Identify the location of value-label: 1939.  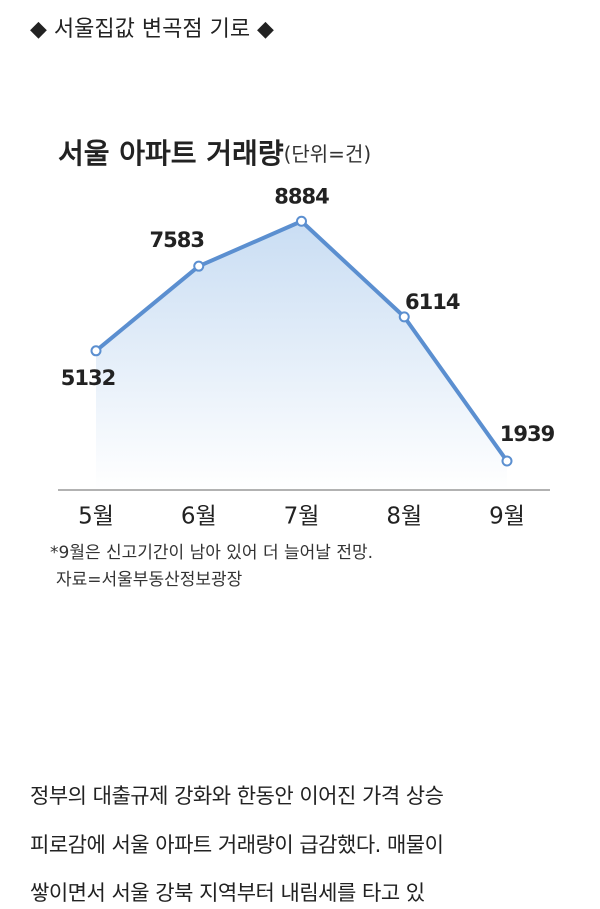
(527, 434).